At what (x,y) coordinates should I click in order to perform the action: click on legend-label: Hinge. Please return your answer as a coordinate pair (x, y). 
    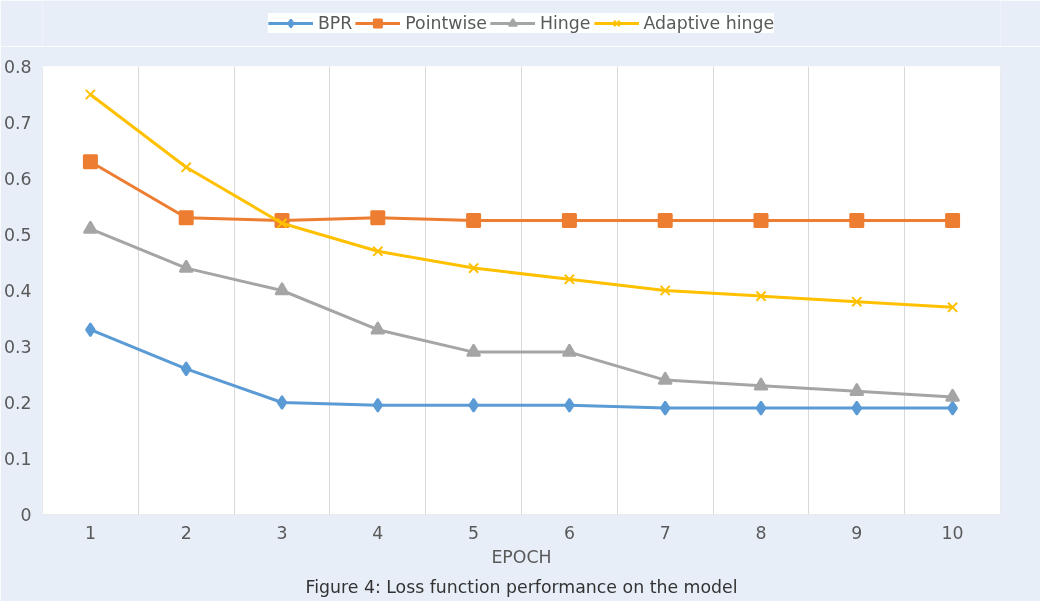
    Looking at the image, I should click on (565, 23).